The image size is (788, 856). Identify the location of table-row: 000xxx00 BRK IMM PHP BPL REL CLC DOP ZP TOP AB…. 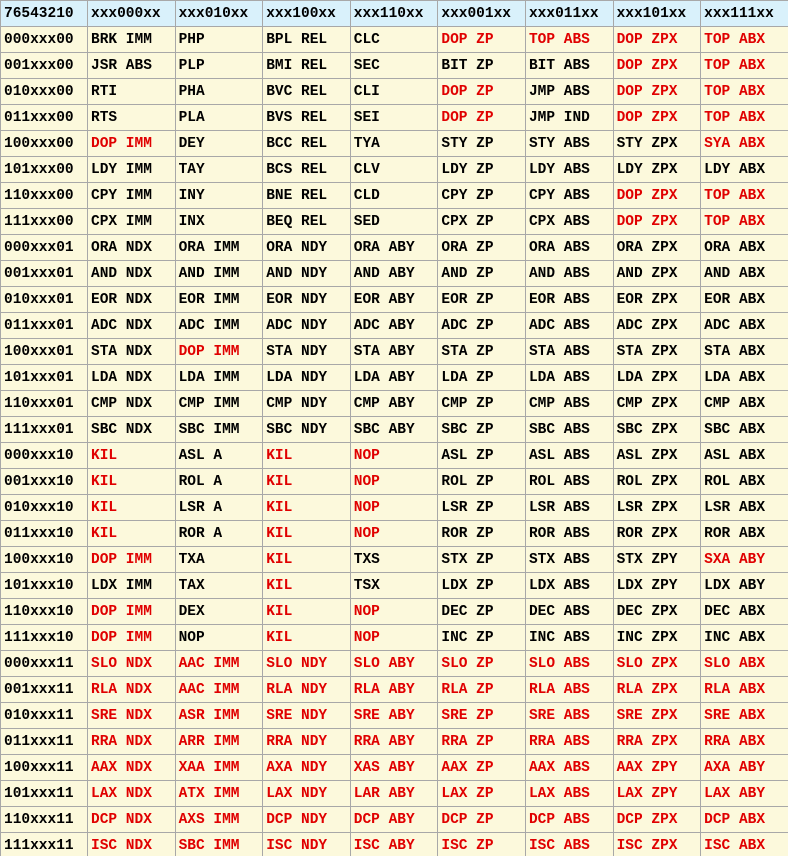
(394, 39).